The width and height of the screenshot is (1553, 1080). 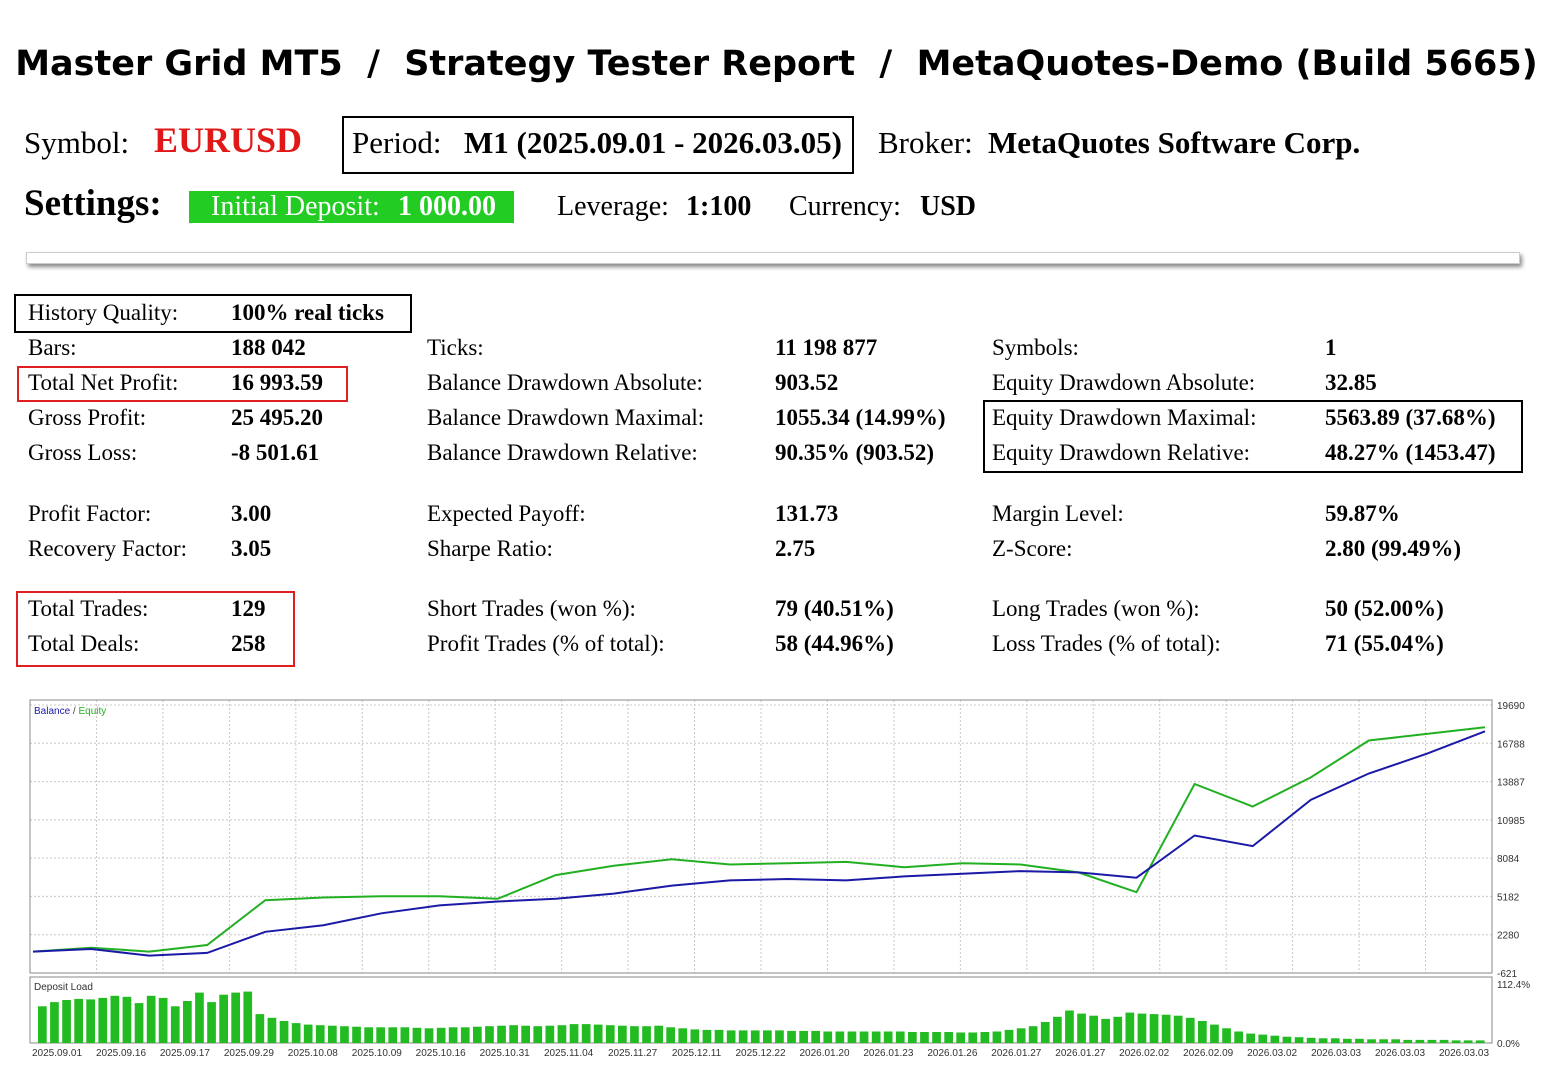 I want to click on x-tick-label: 2026.01.23, so click(x=888, y=1053).